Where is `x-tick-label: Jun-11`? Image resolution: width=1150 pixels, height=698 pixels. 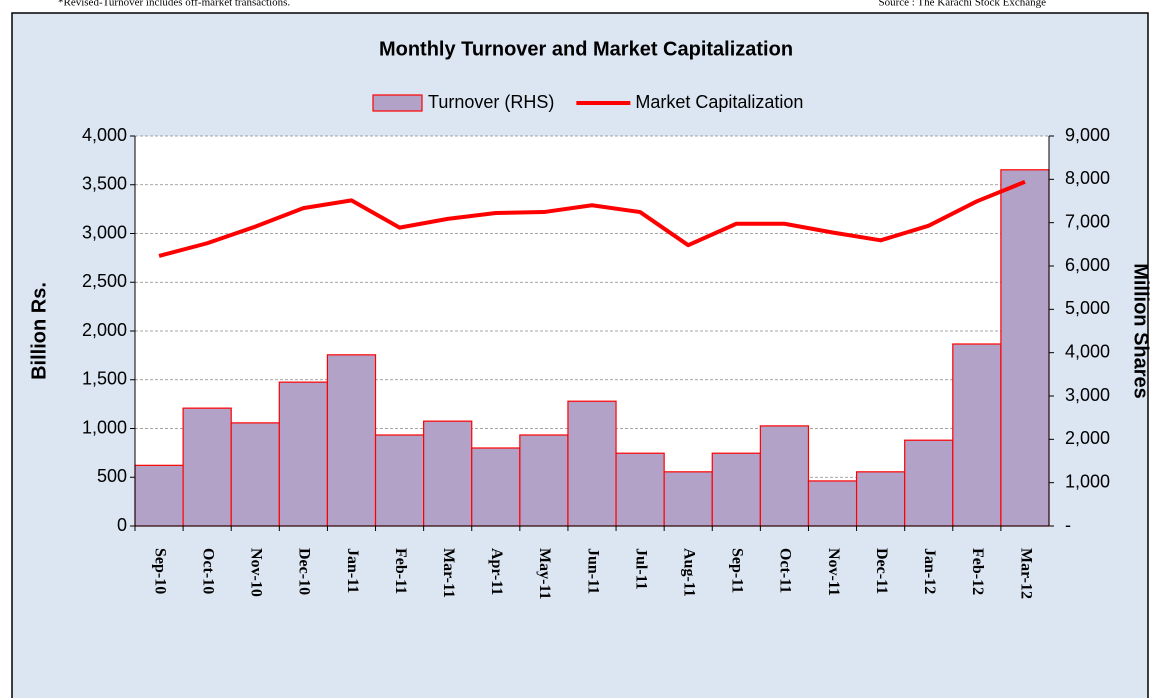 x-tick-label: Jun-11 is located at coordinates (592, 571).